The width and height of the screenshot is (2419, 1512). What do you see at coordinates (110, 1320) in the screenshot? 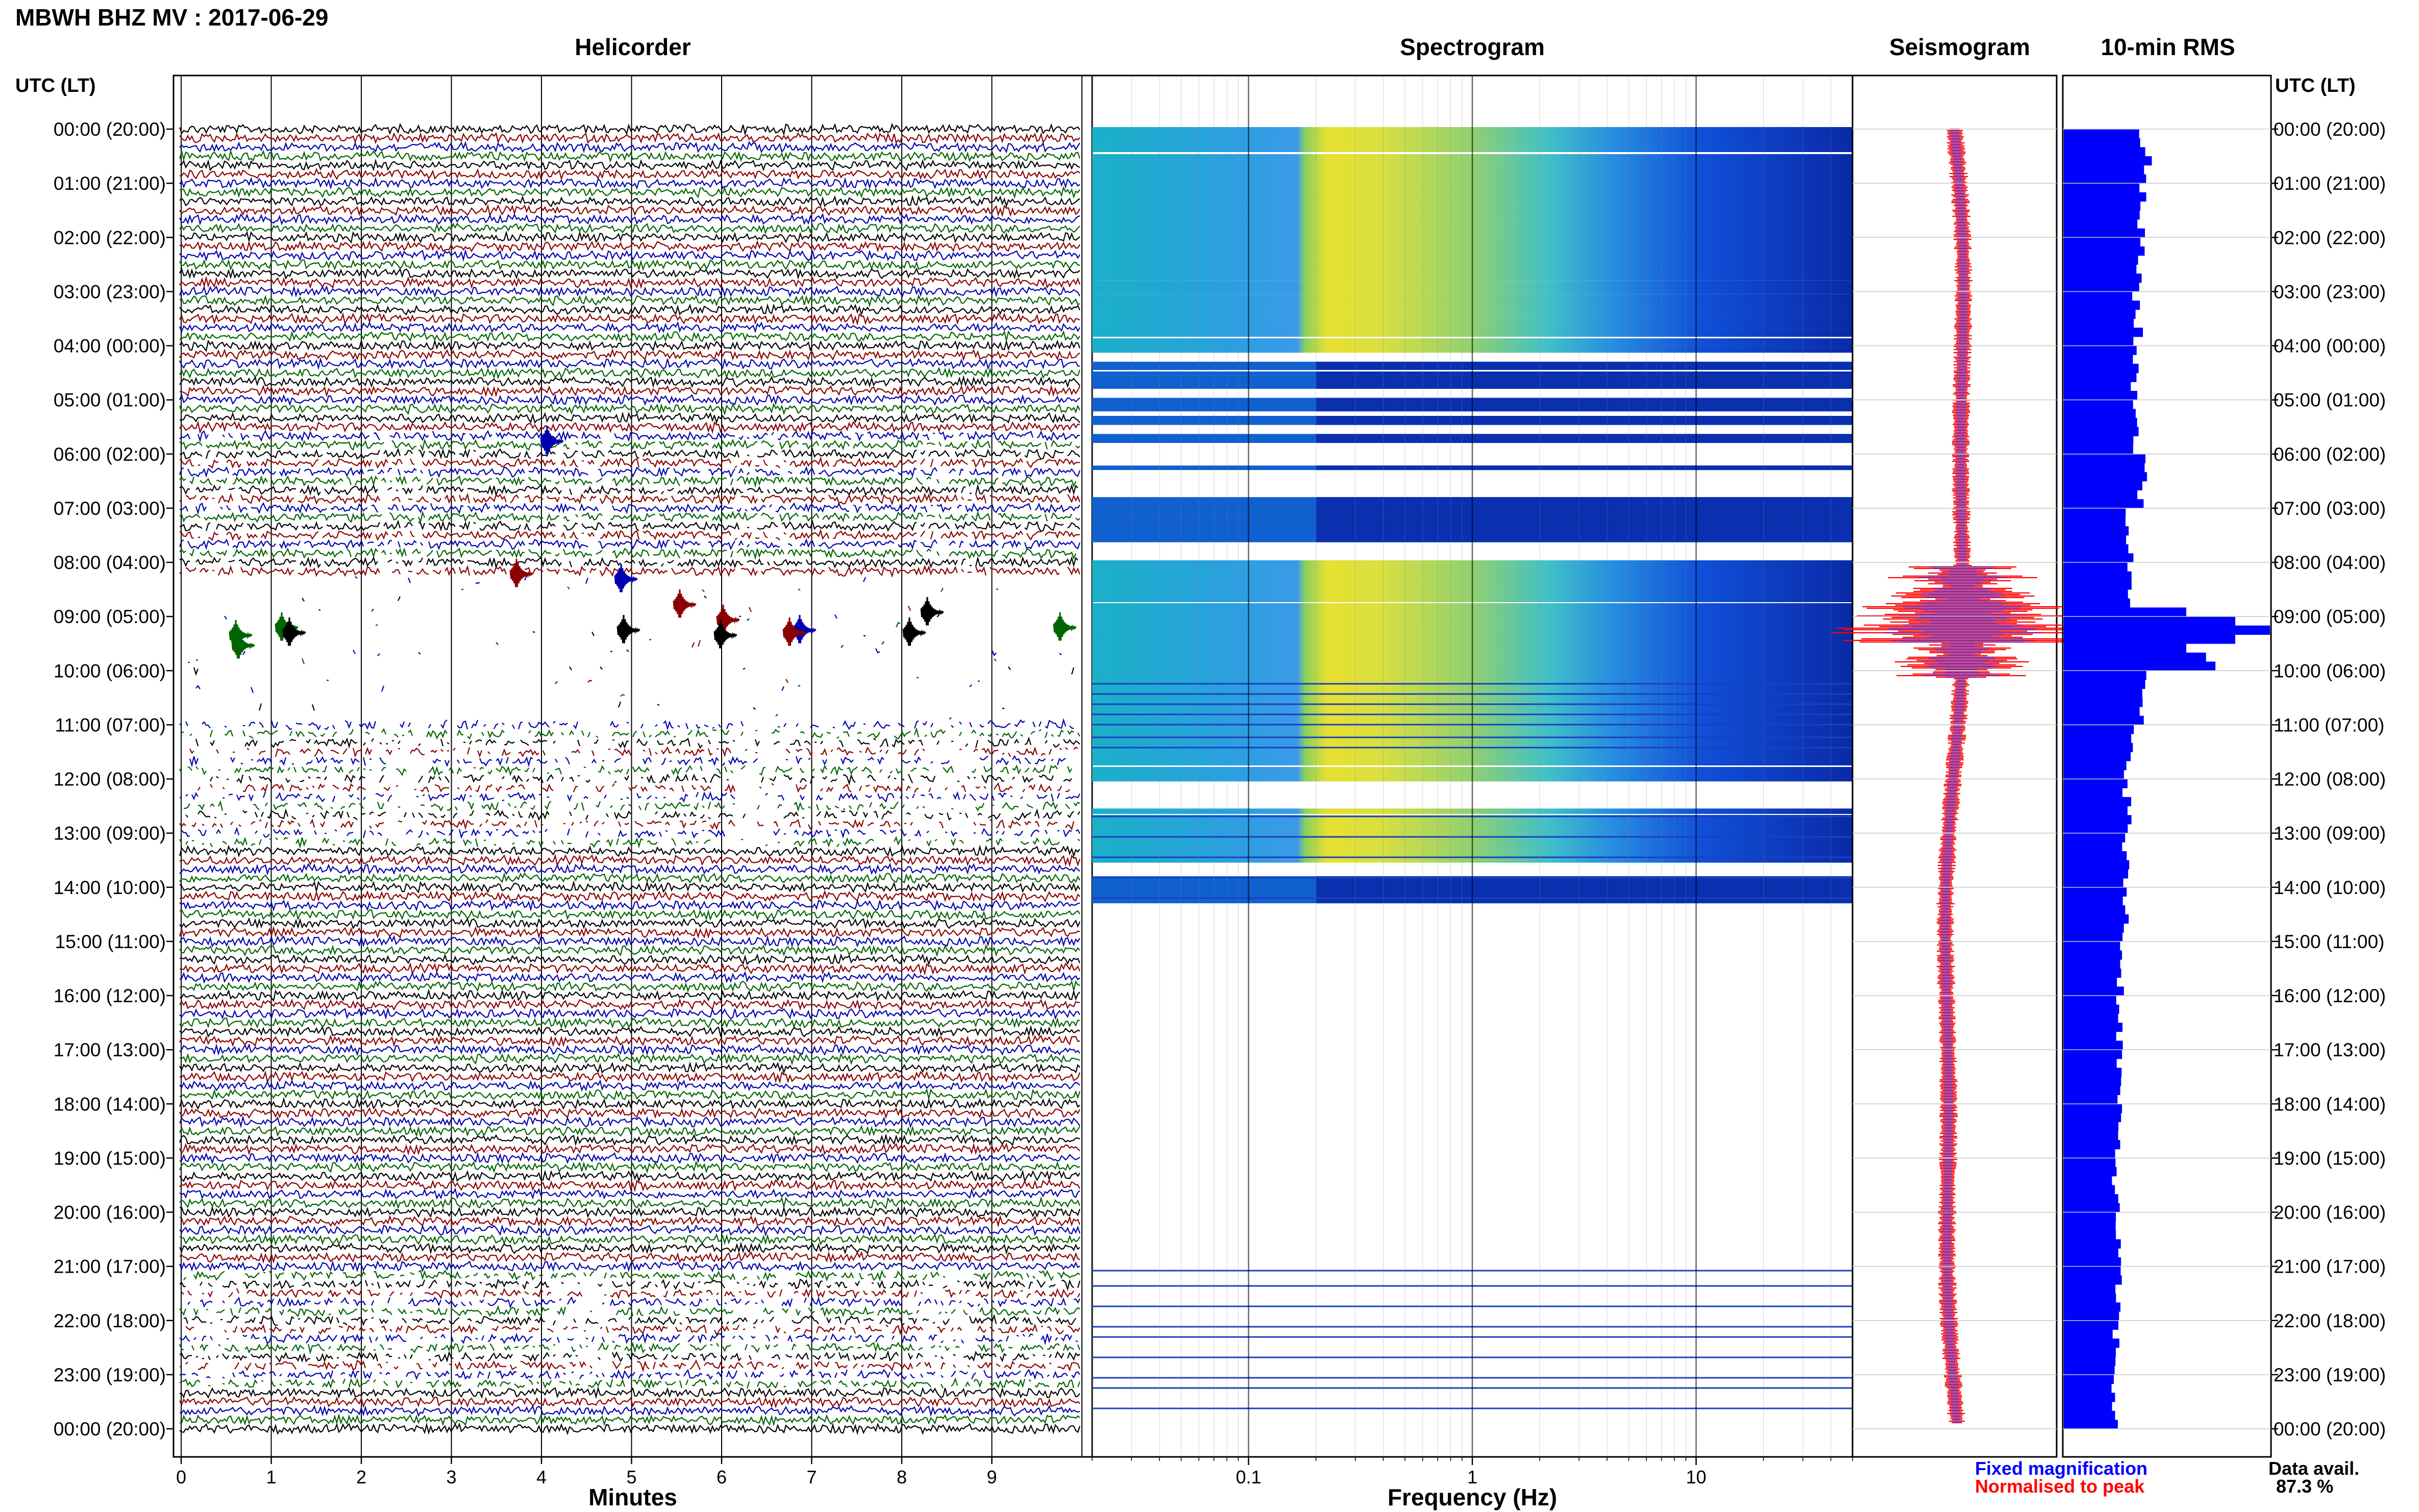
I see `time-tick-label-left: 22:00 (18:00)` at bounding box center [110, 1320].